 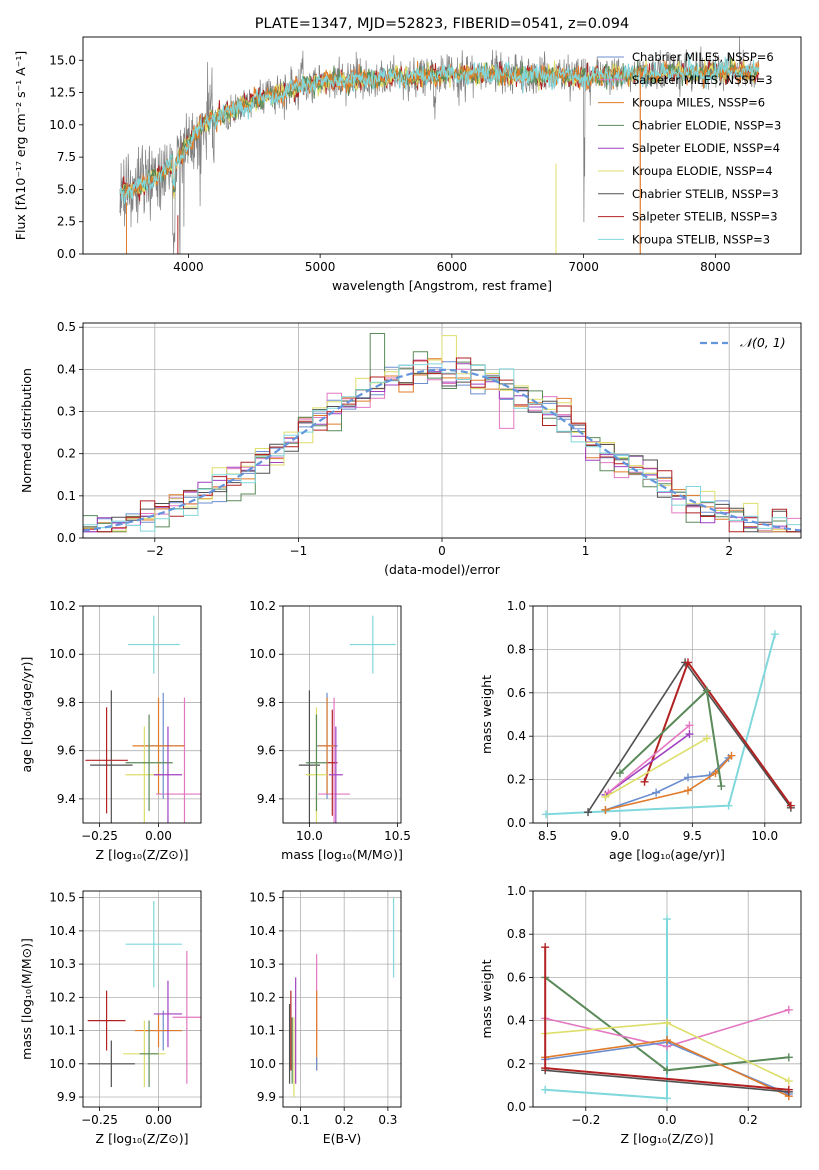 What do you see at coordinates (66, 412) in the screenshot?
I see `y-tick-label: 0.3` at bounding box center [66, 412].